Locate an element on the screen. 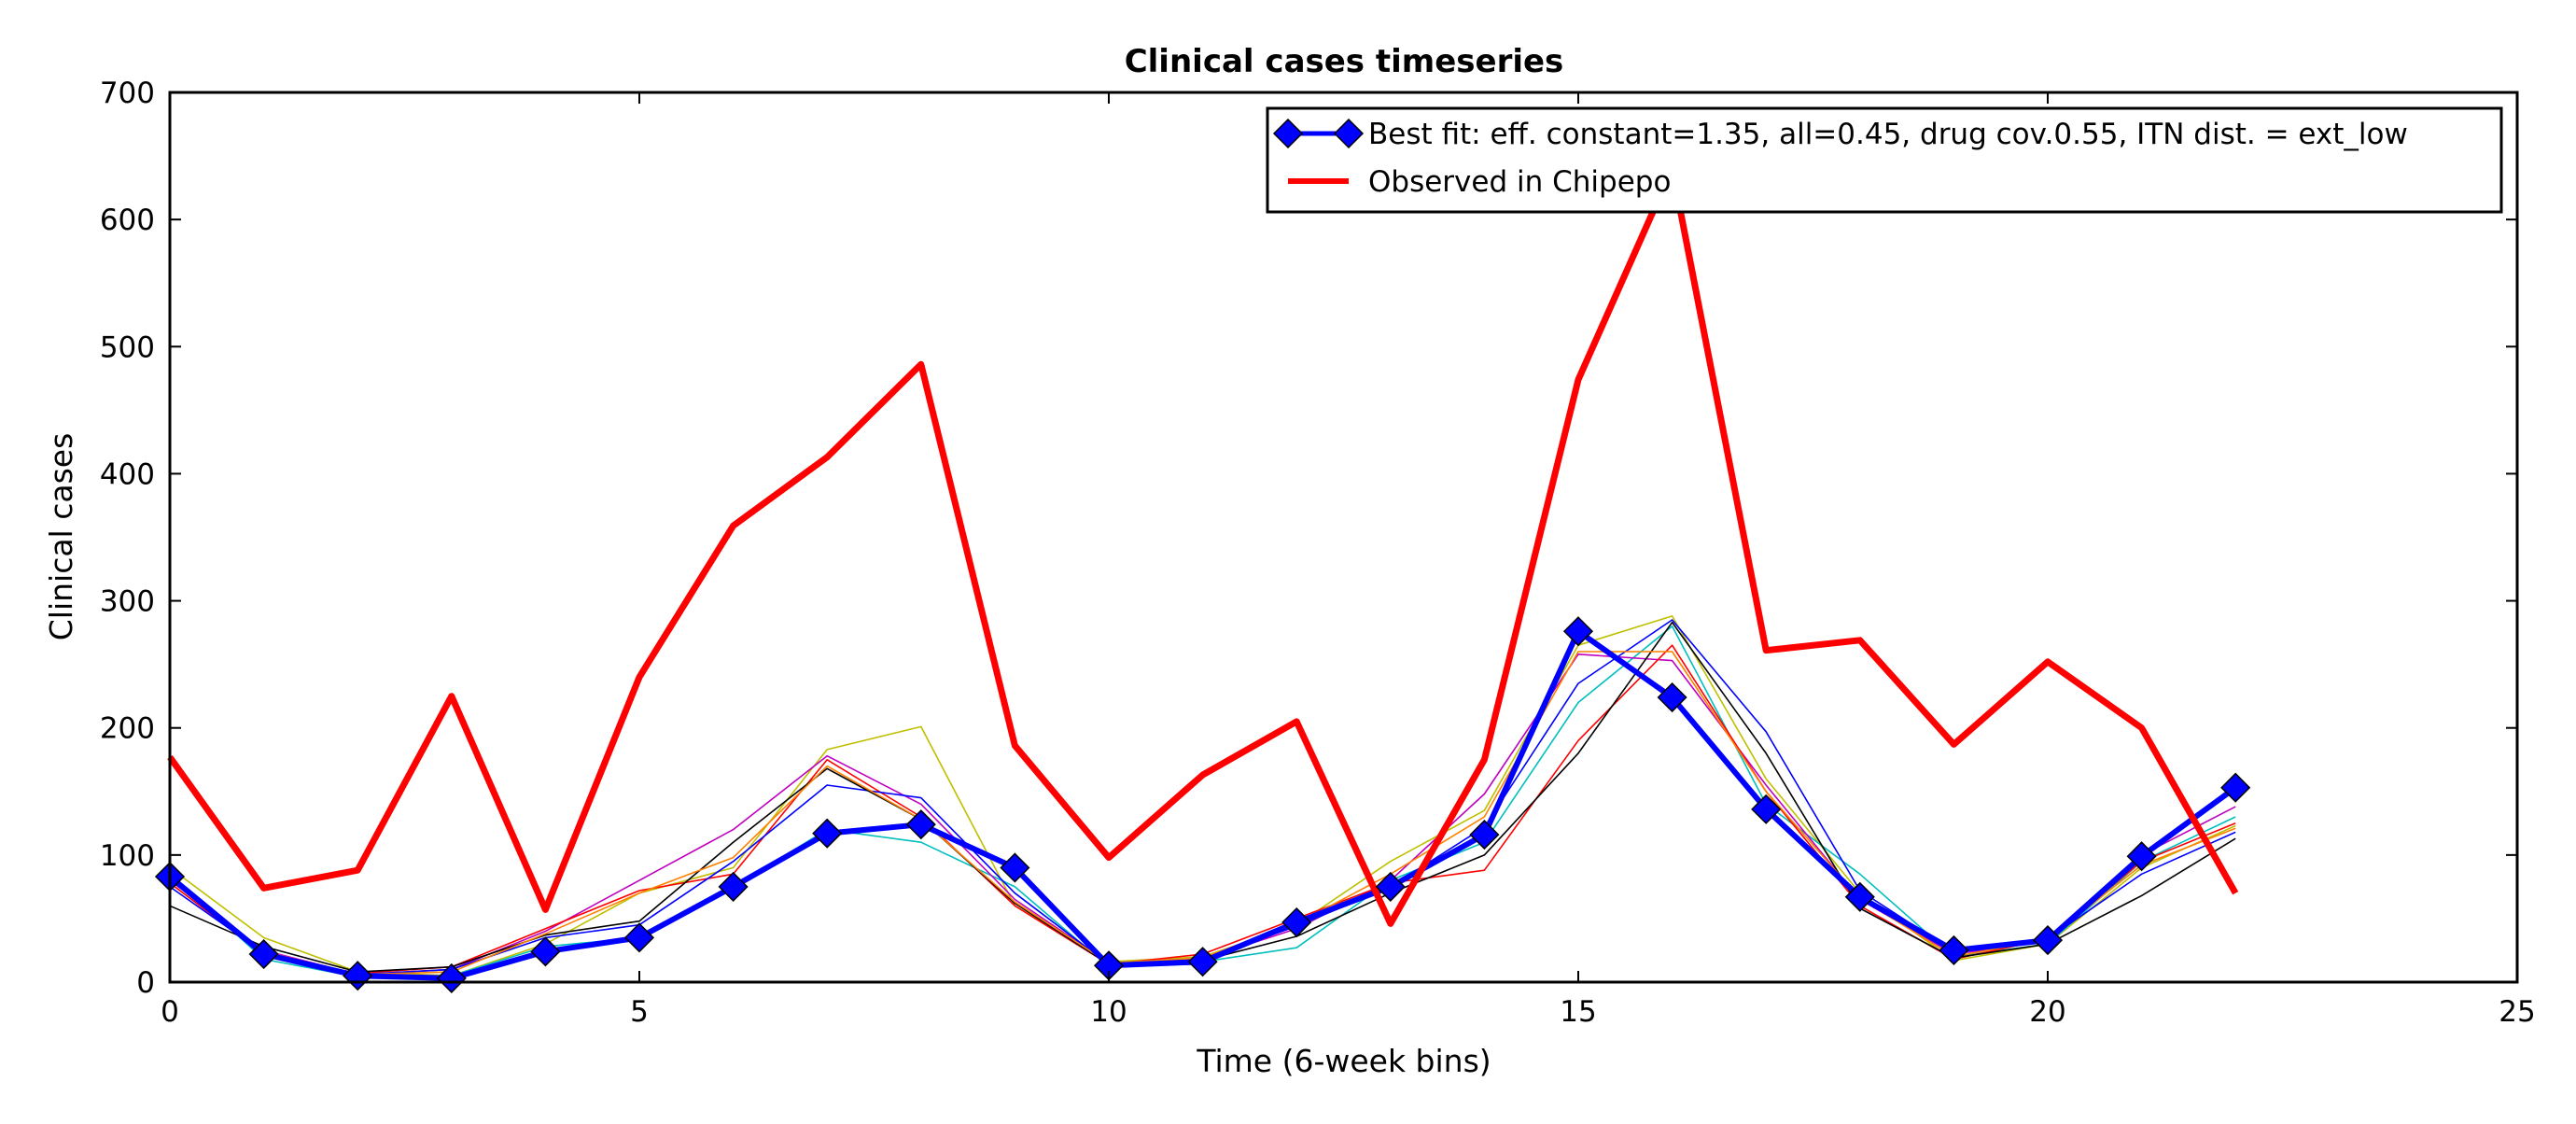 The image size is (2576, 1124). y-tick-label: 400 is located at coordinates (127, 474).